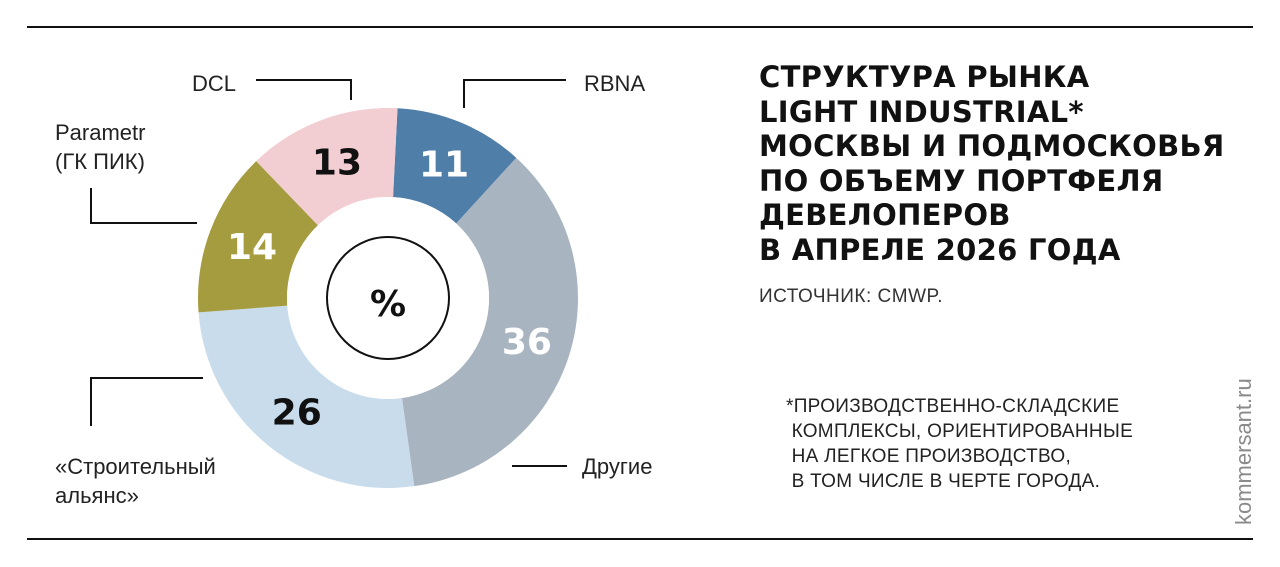  Describe the element at coordinates (103, 147) in the screenshot. I see `label-parametr: Parametr (ГК ПИК)` at that location.